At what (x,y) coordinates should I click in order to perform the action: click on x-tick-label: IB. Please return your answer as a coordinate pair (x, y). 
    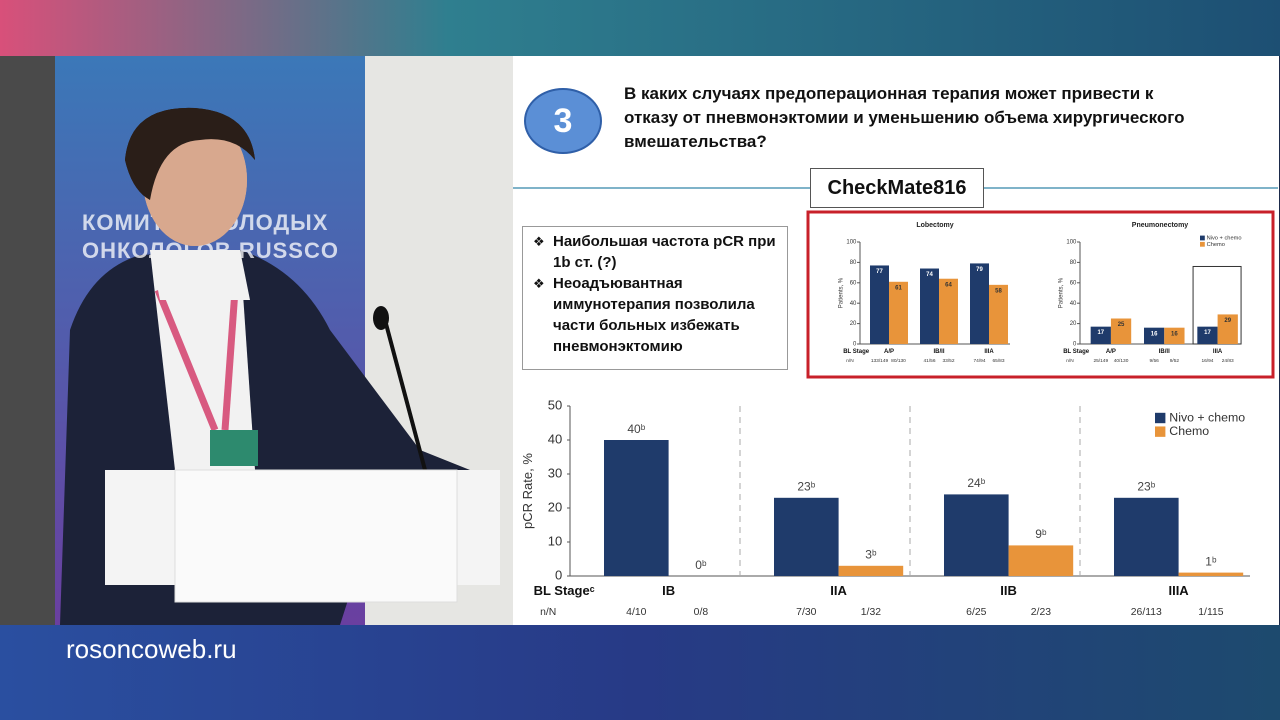
    Looking at the image, I should click on (668, 590).